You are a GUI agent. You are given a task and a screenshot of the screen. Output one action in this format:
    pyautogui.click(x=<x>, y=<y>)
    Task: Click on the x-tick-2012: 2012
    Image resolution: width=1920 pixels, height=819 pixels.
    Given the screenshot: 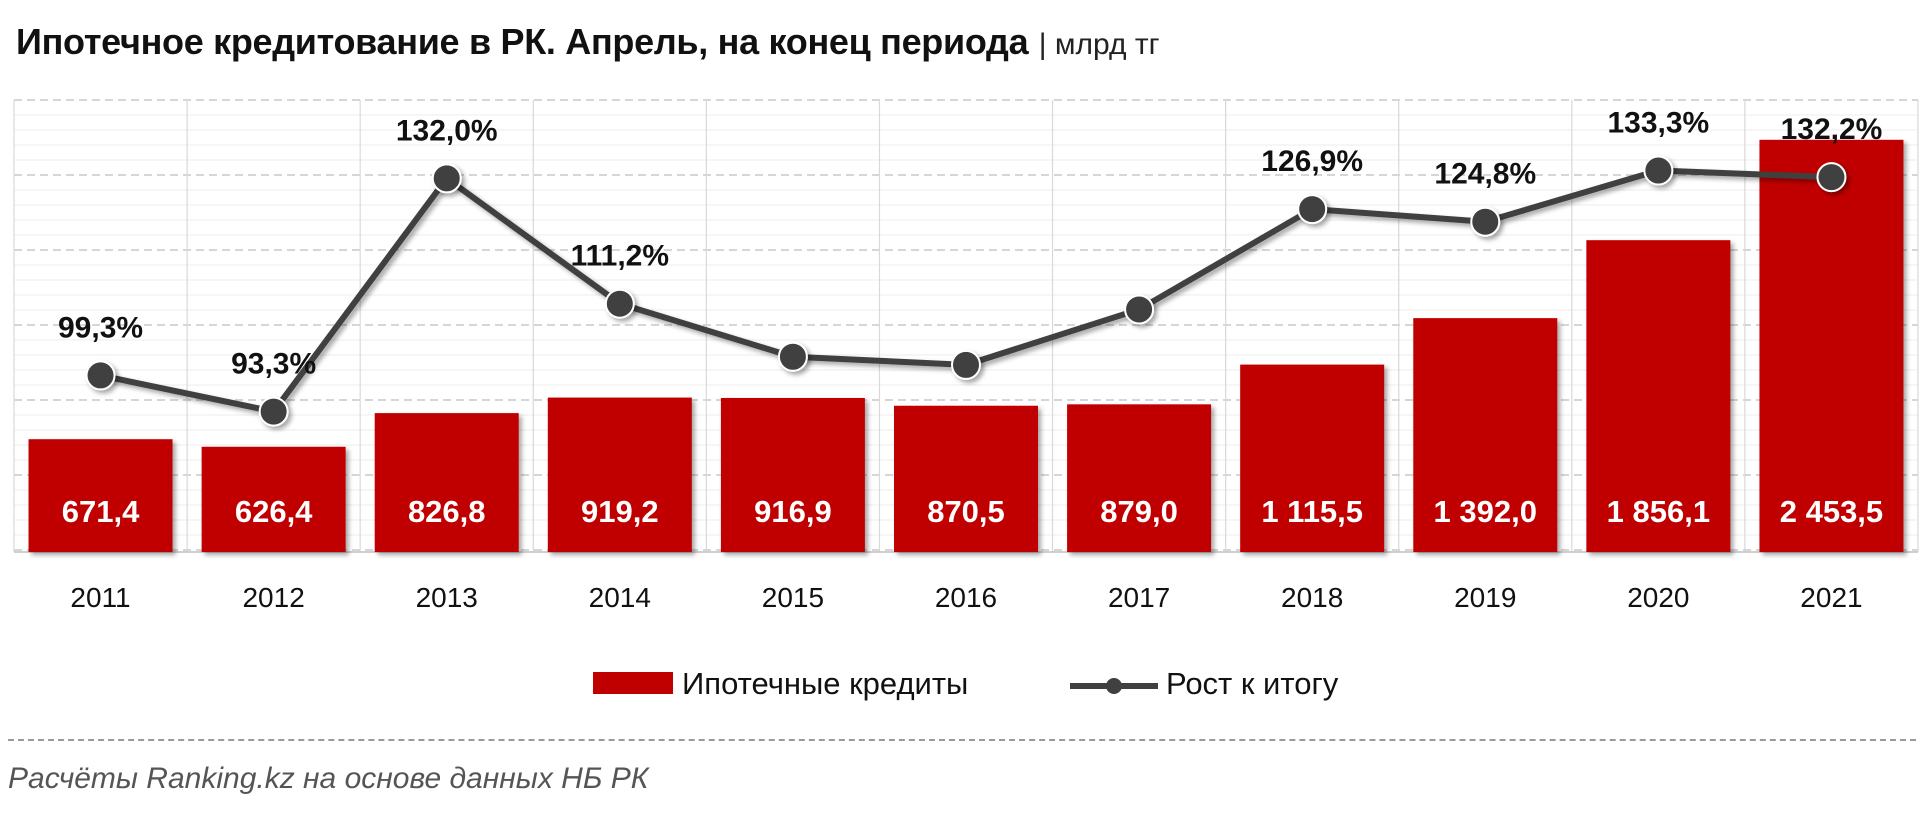 What is the action you would take?
    pyautogui.click(x=273, y=597)
    